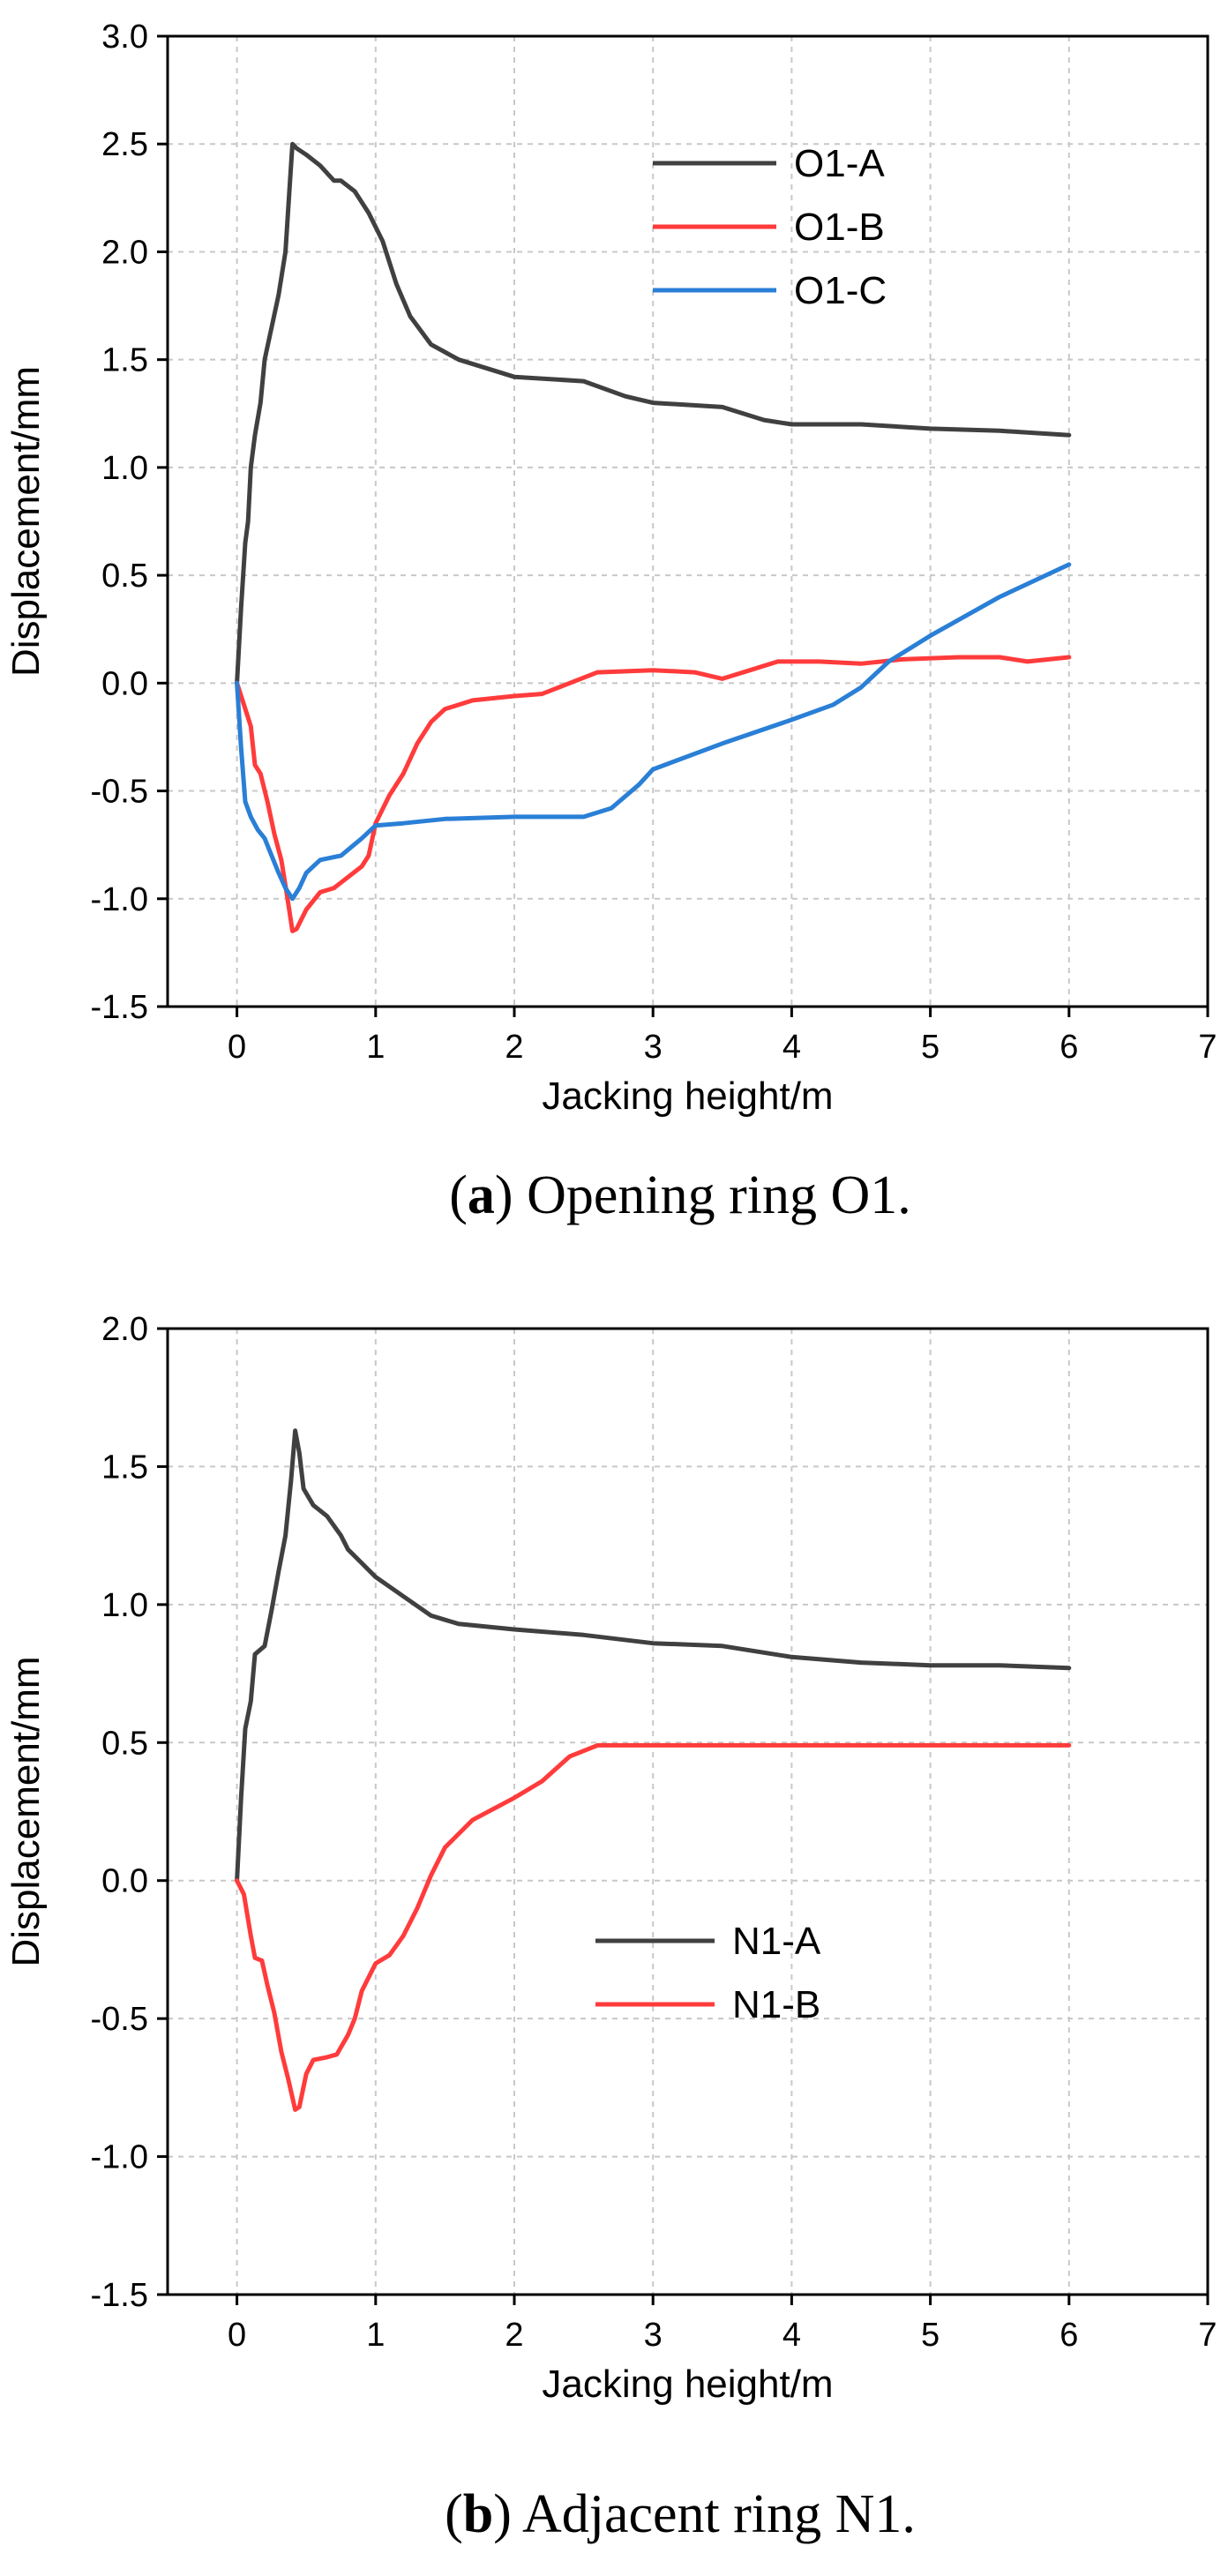  Describe the element at coordinates (770, 227) in the screenshot. I see `legend: O1-A O1-B O1-C` at that location.